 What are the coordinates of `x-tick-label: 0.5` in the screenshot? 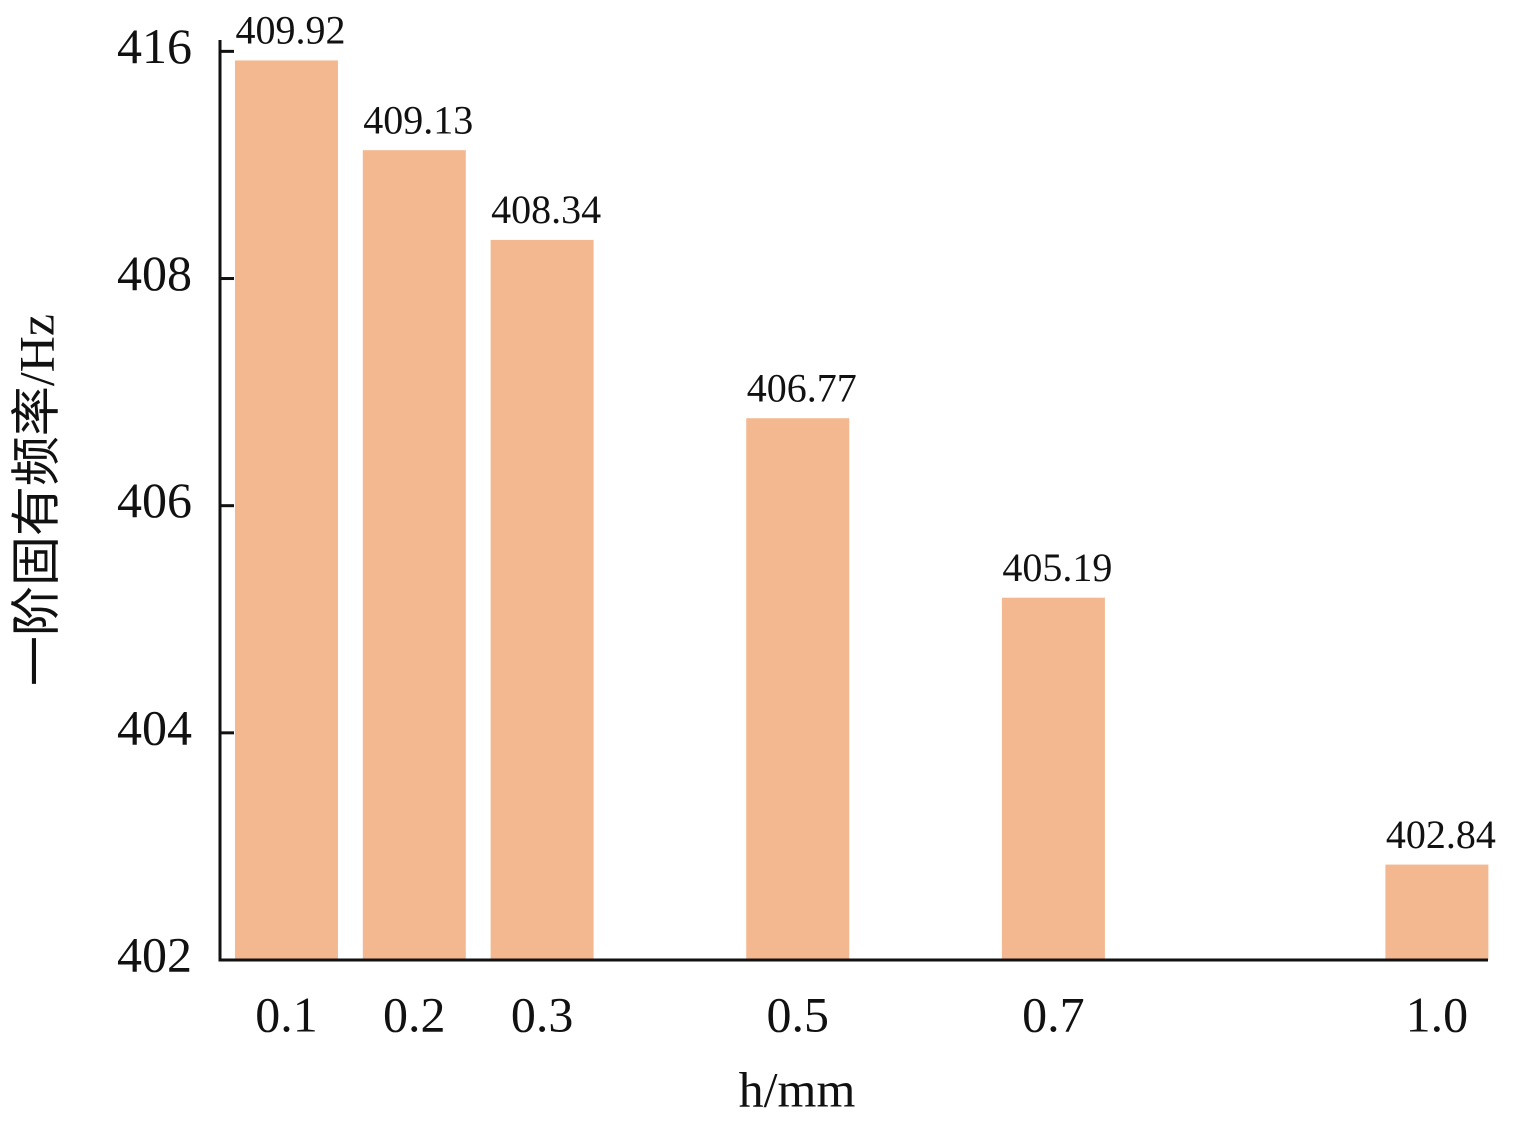 It's located at (798, 1014).